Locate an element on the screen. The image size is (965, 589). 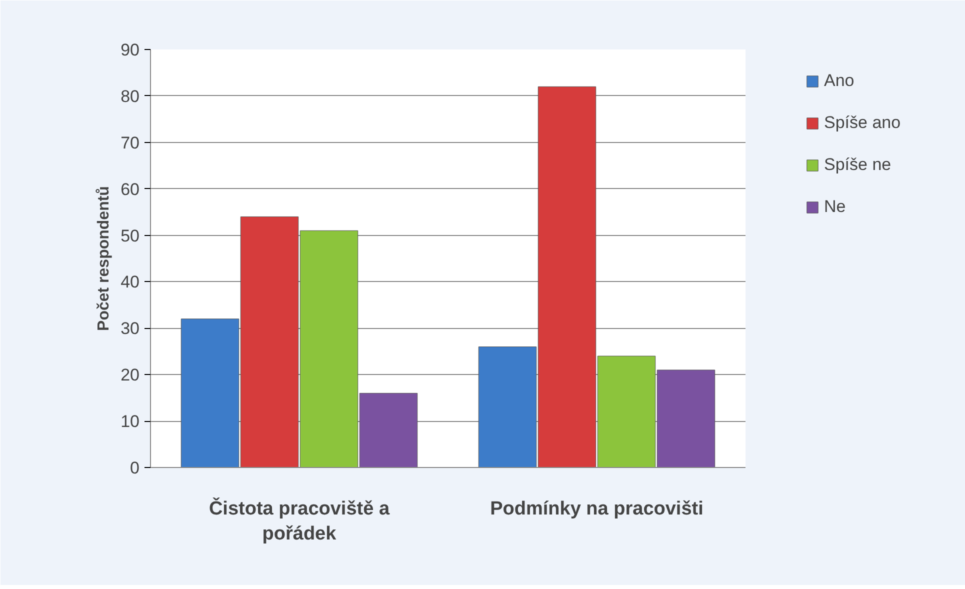
legend-label: Ano is located at coordinates (839, 81).